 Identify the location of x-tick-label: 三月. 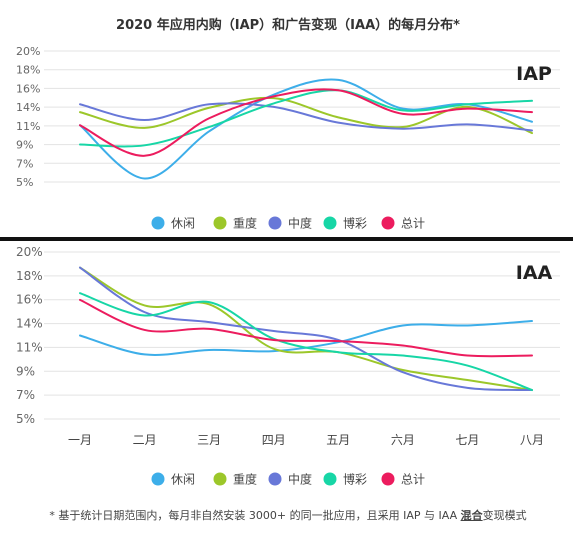
(209, 440).